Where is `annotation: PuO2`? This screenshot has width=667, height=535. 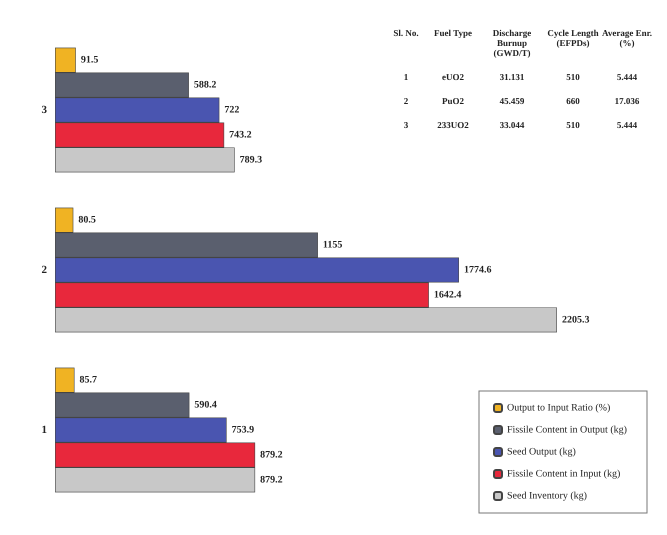 annotation: PuO2 is located at coordinates (452, 101).